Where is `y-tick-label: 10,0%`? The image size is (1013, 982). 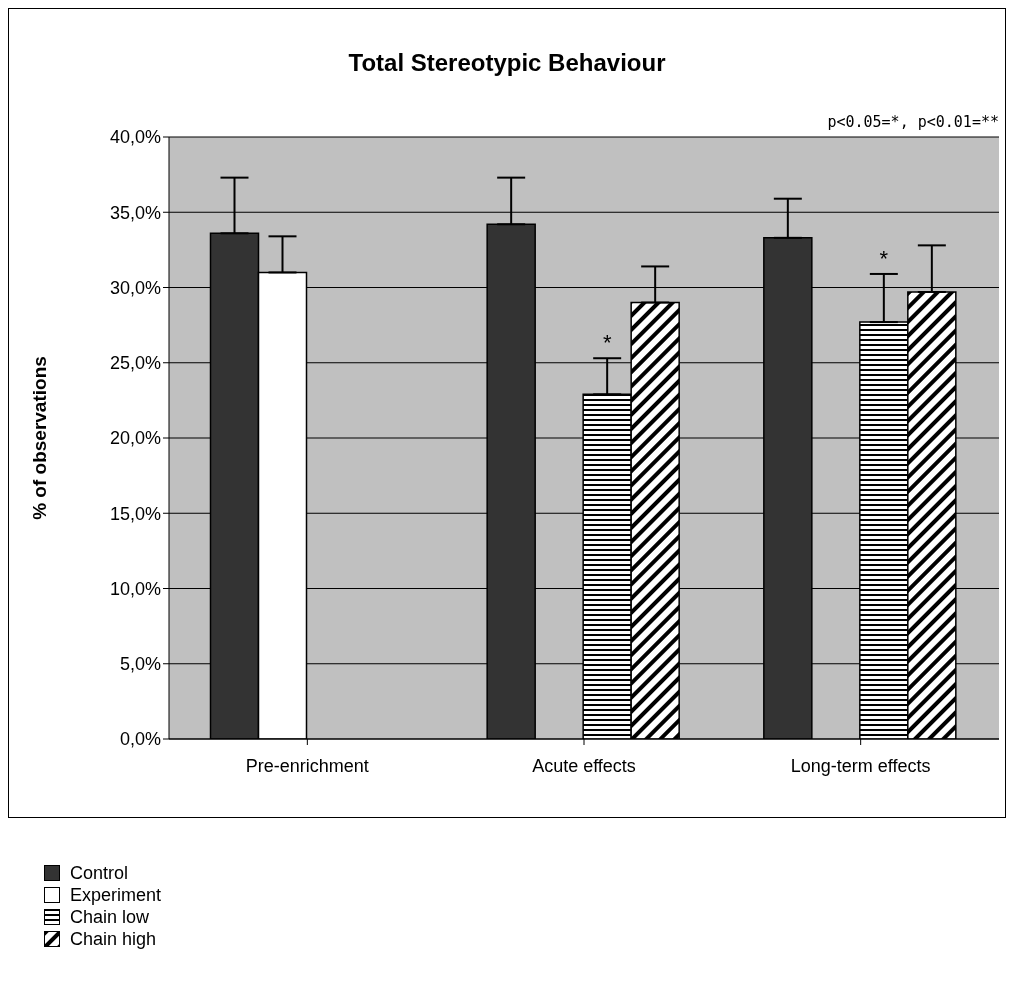 y-tick-label: 10,0% is located at coordinates (135, 588).